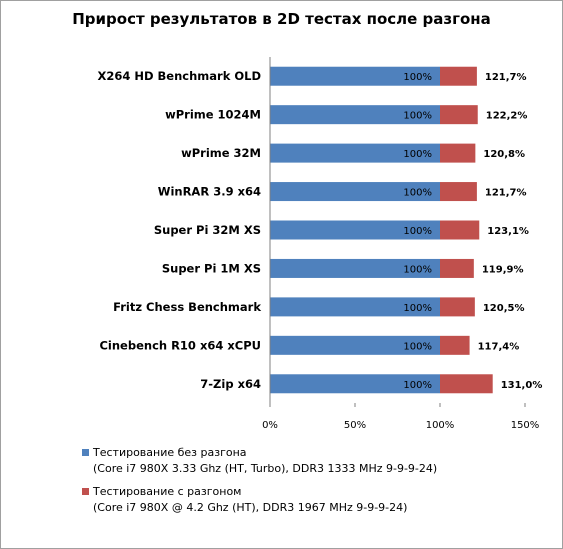  I want to click on legend-swatch-base, so click(85, 452).